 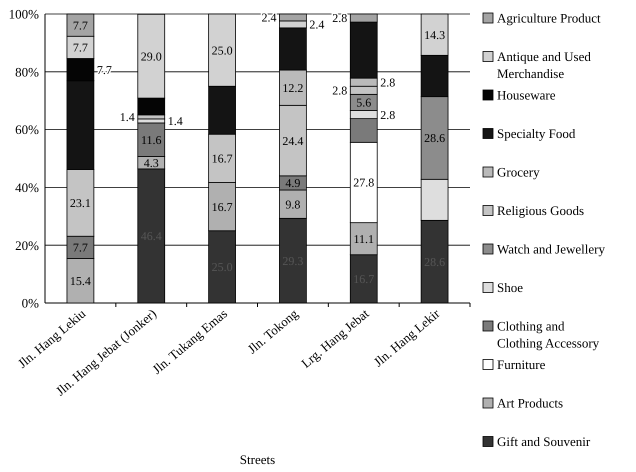 What do you see at coordinates (526, 95) in the screenshot?
I see `legend-label: Houseware` at bounding box center [526, 95].